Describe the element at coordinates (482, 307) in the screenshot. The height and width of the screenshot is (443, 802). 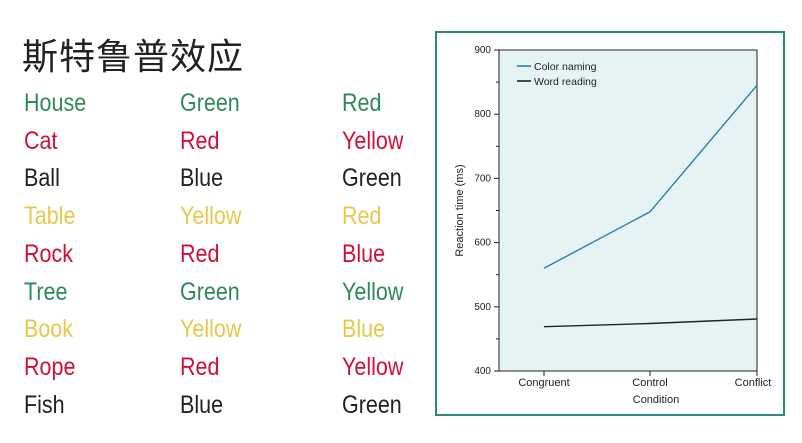
I see `y-tick-label: 500` at that location.